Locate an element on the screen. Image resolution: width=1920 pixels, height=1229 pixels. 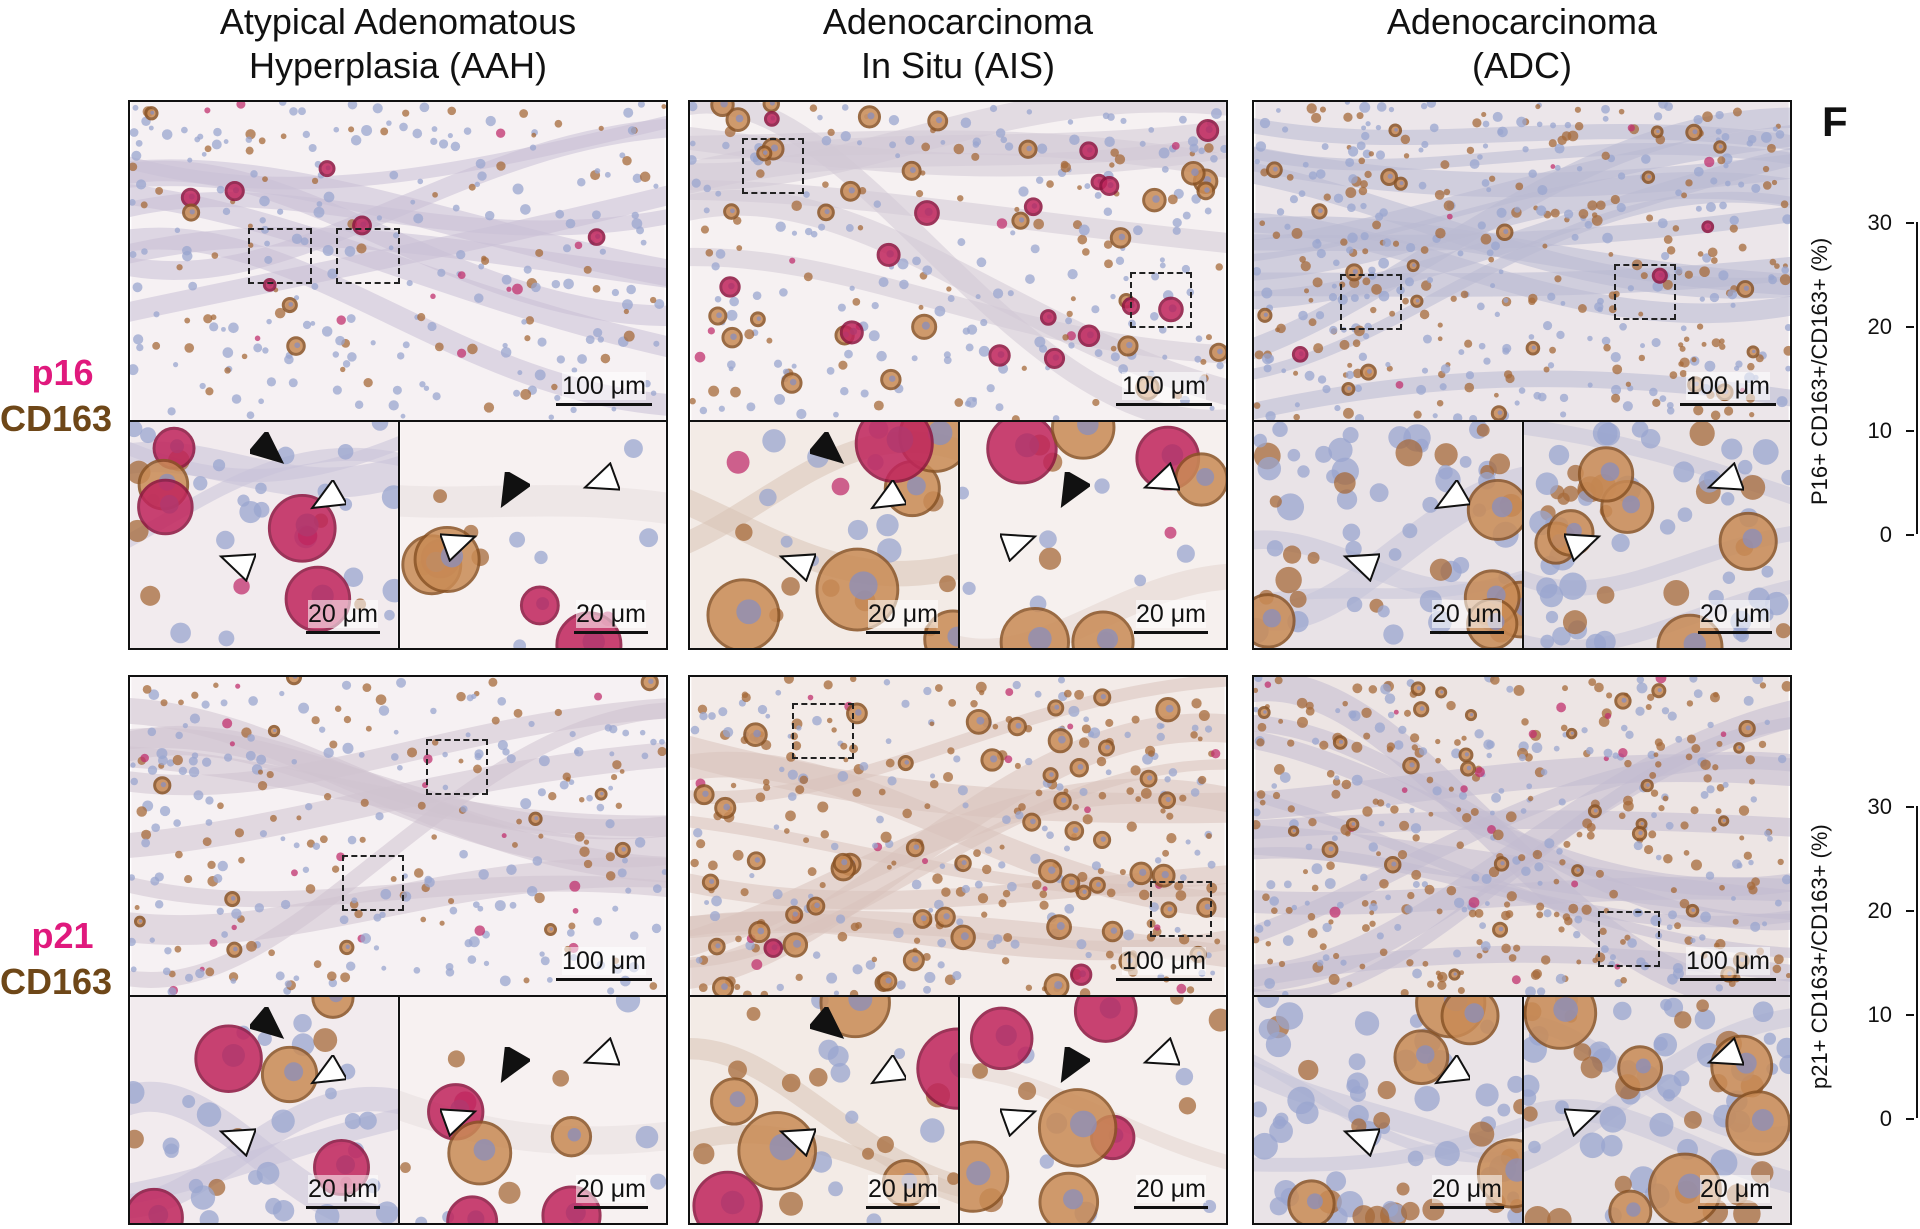
inset-p16-adc-right: 20 μm is located at coordinates (1657, 535).